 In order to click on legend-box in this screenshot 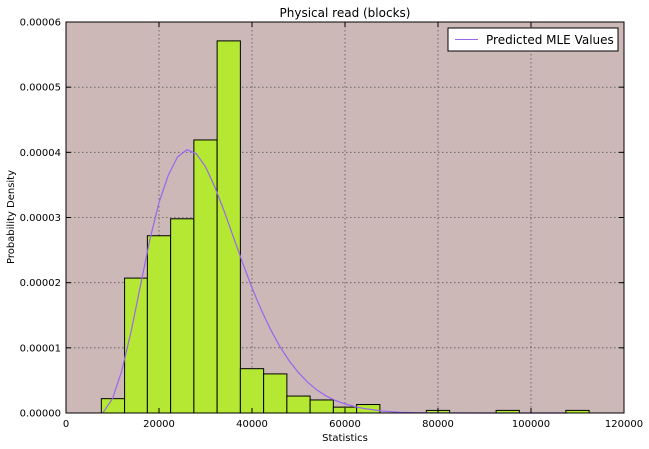, I will do `click(533, 39)`.